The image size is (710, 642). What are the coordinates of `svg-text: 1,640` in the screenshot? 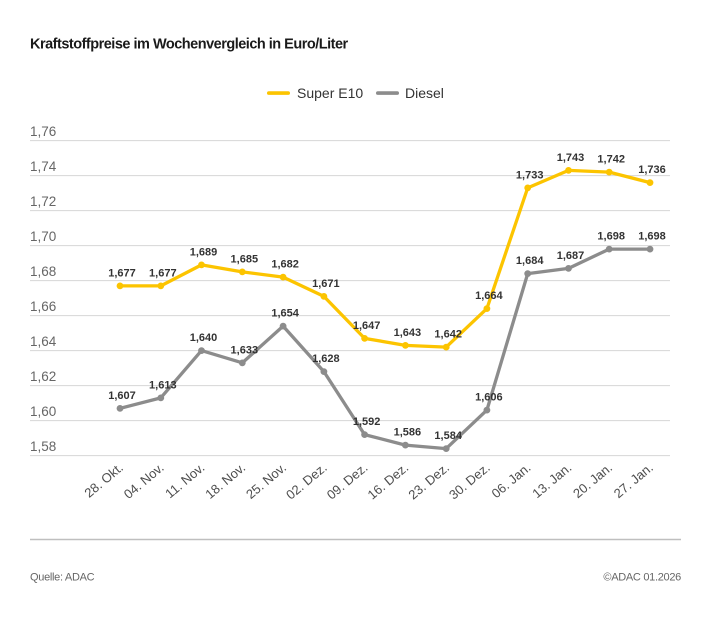 It's located at (204, 338).